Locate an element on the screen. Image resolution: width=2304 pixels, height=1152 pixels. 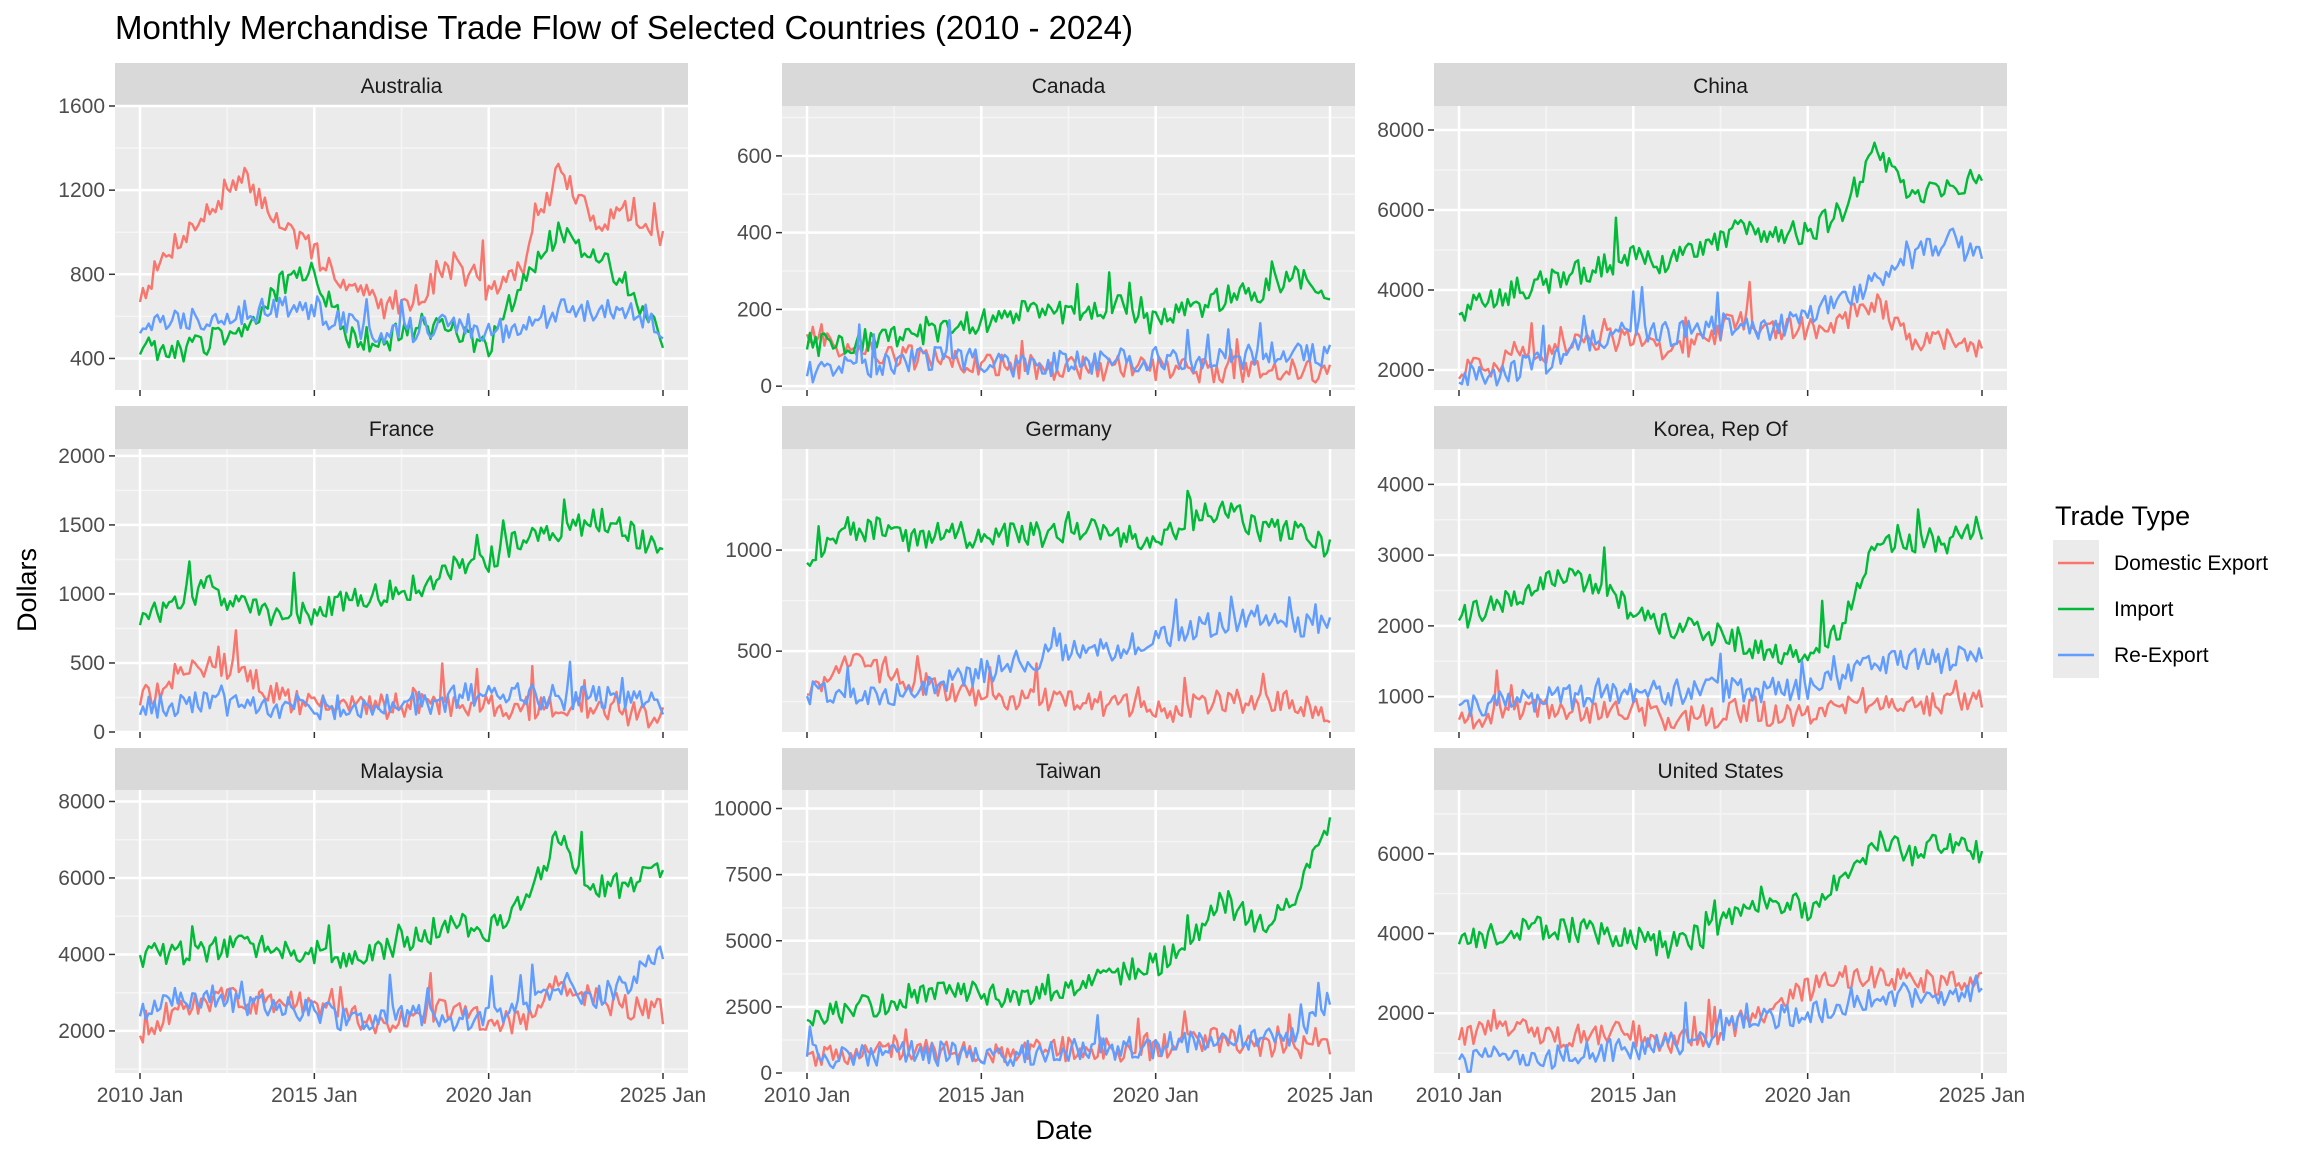
legend-label: Re-Export is located at coordinates (2161, 655).